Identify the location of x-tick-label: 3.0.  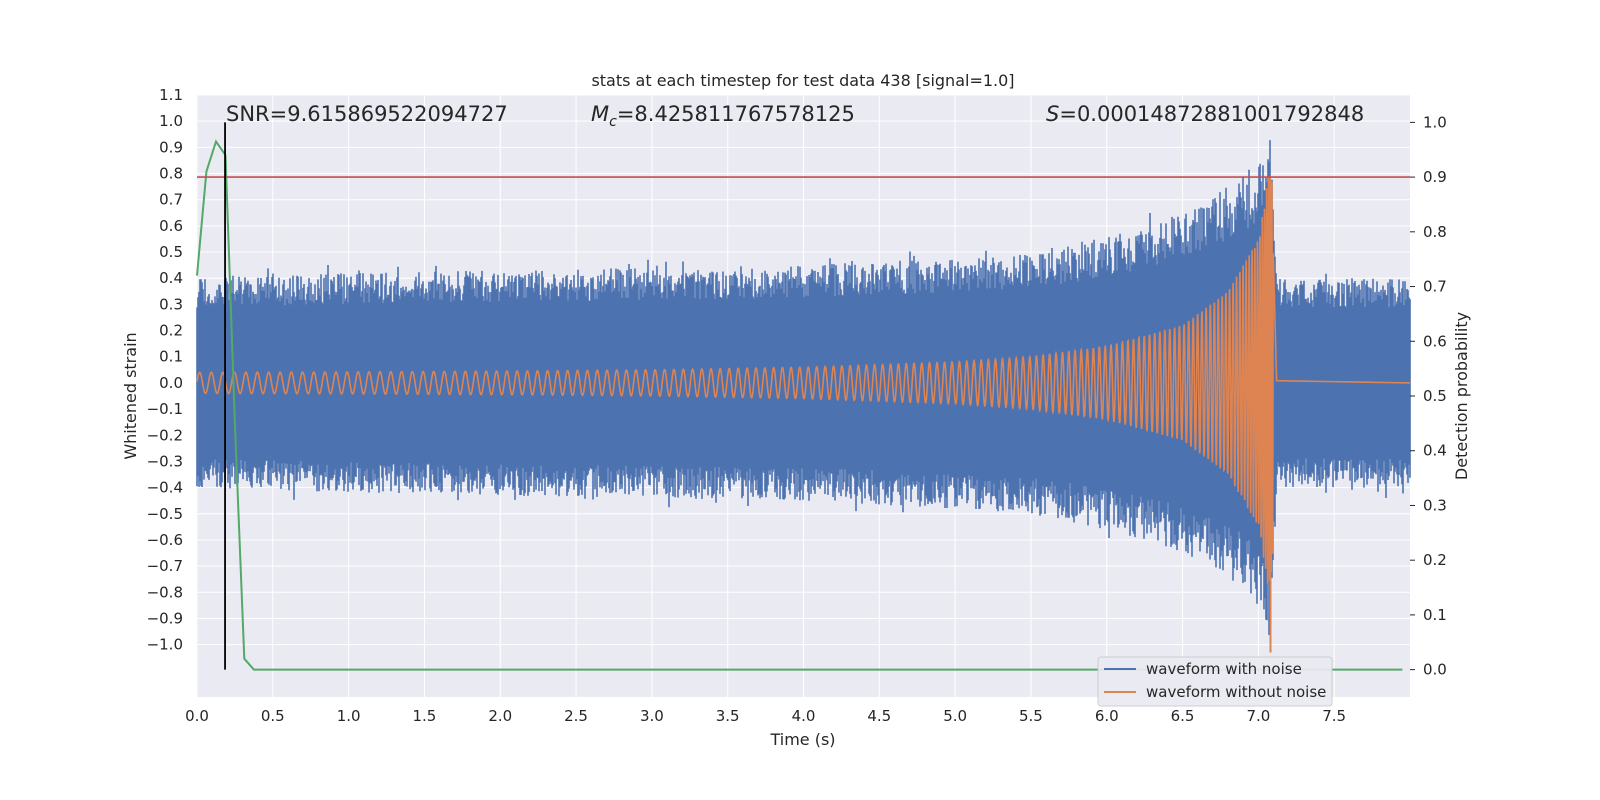
(652, 716).